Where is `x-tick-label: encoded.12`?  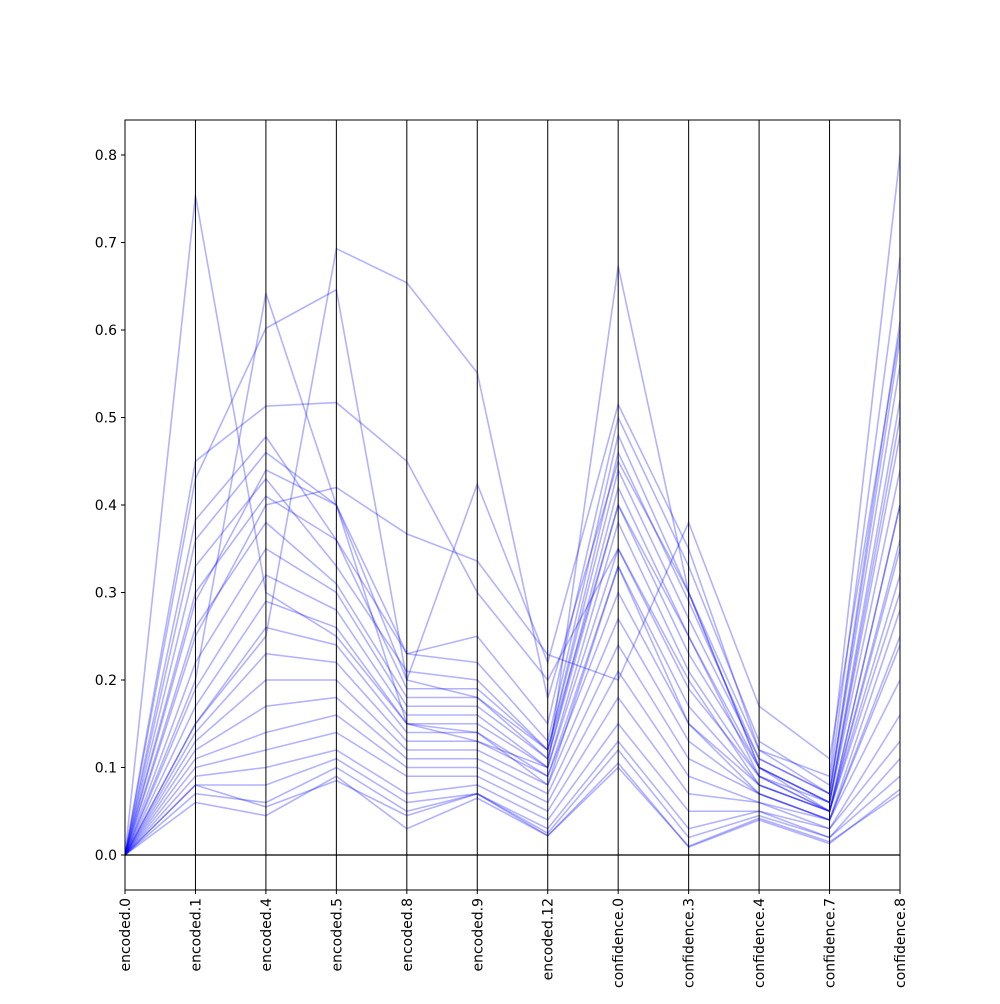
x-tick-label: encoded.12 is located at coordinates (549, 939).